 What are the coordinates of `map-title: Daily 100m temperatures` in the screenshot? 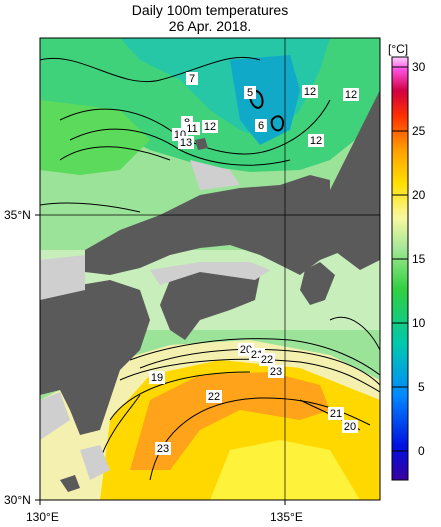 It's located at (210, 10).